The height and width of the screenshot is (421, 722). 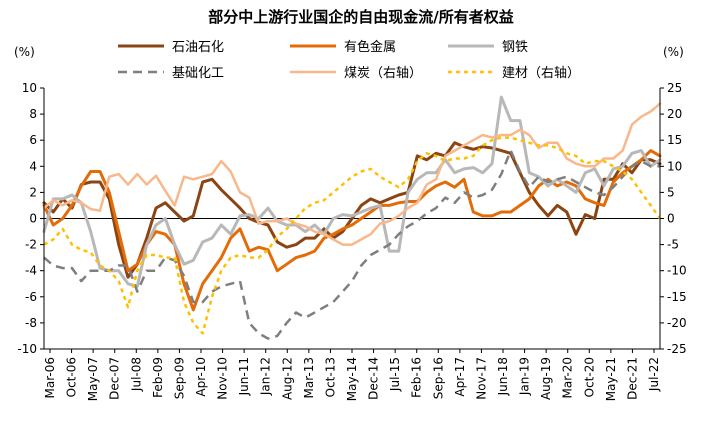 I want to click on legend-label-2: 钢铁, so click(x=515, y=47).